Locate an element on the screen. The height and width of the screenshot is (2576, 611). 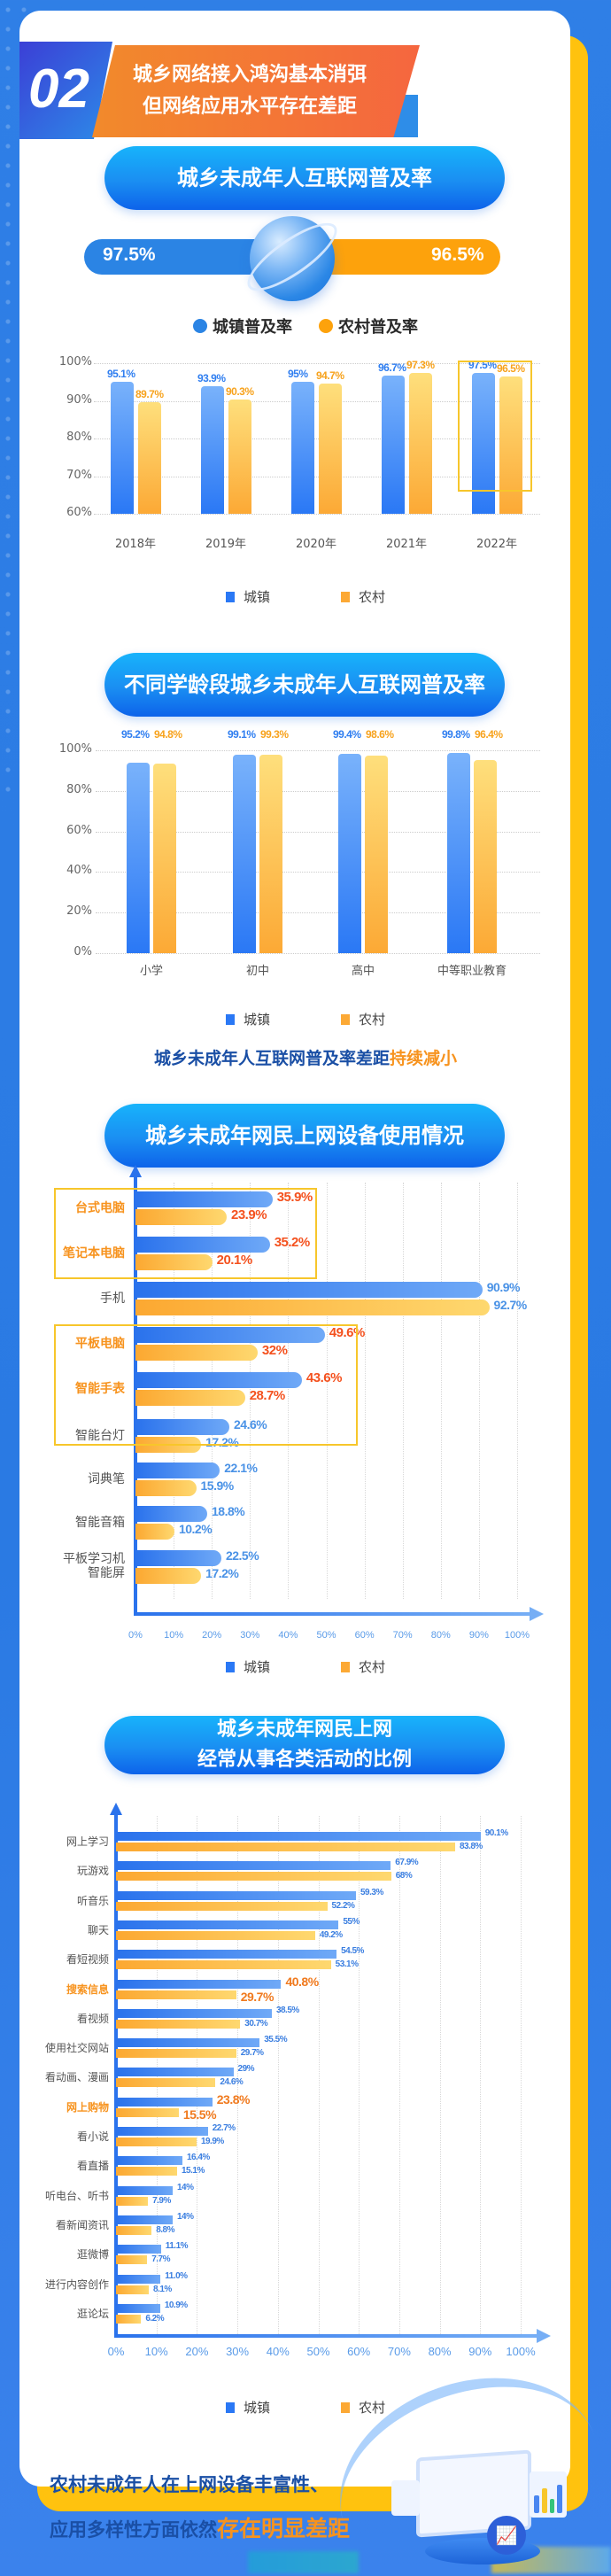
x-tick-label: 20% is located at coordinates (212, 1635).